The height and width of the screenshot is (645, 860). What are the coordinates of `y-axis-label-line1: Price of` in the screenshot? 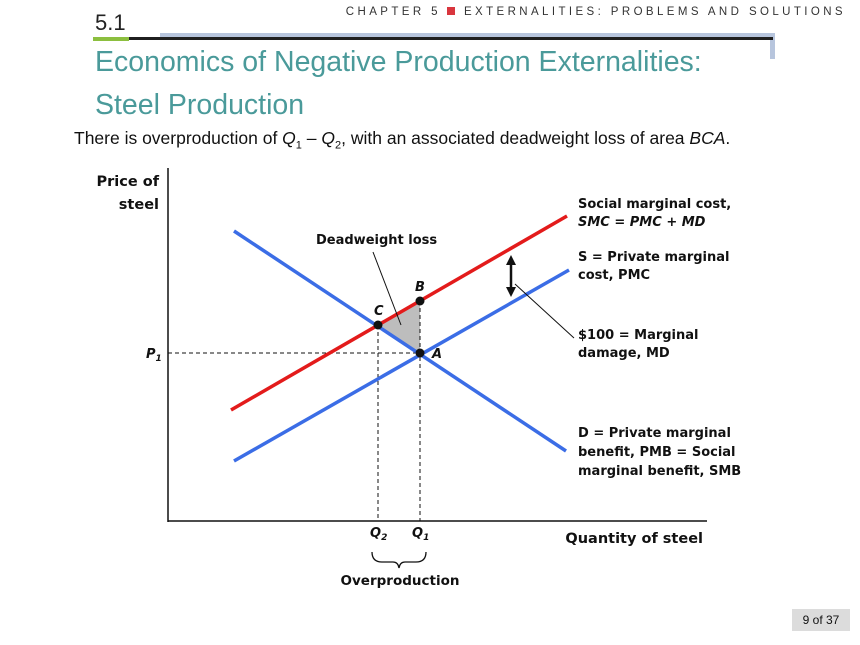 It's located at (128, 182).